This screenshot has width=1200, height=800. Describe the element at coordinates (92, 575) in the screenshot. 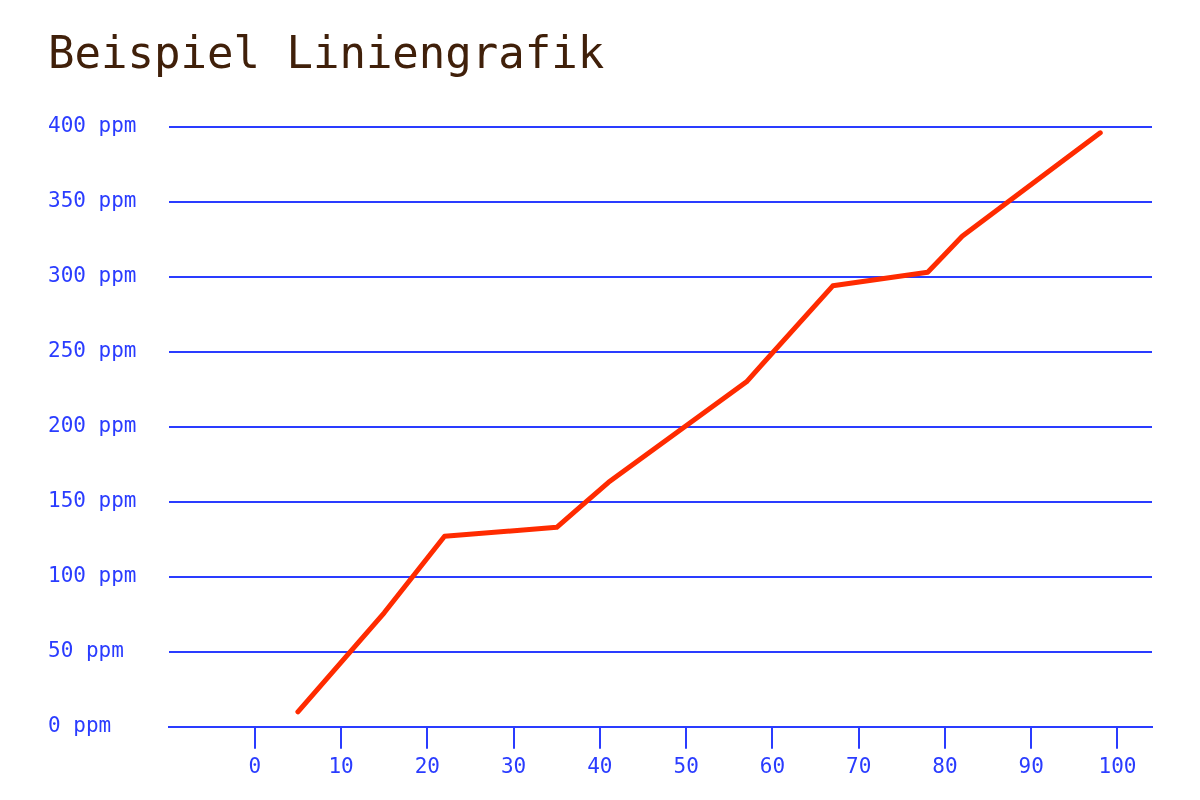

I see `y-tick-label: 100 ppm` at that location.